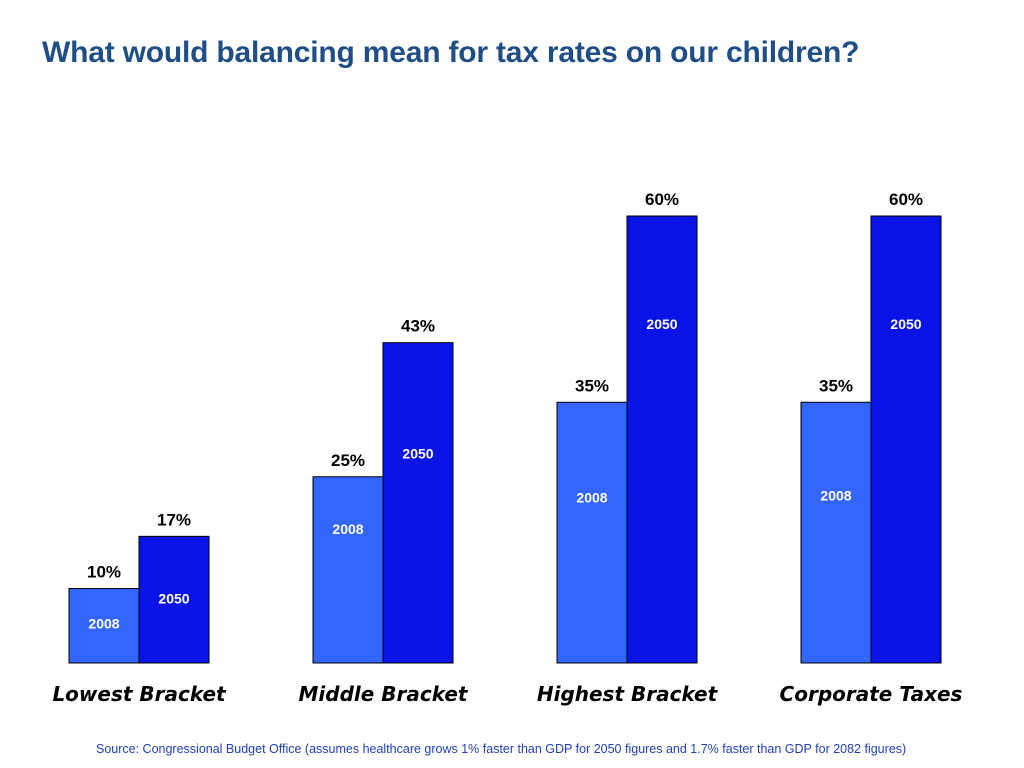 This screenshot has height=768, width=1024. What do you see at coordinates (348, 570) in the screenshot?
I see `bar-2008-middle-bracket` at bounding box center [348, 570].